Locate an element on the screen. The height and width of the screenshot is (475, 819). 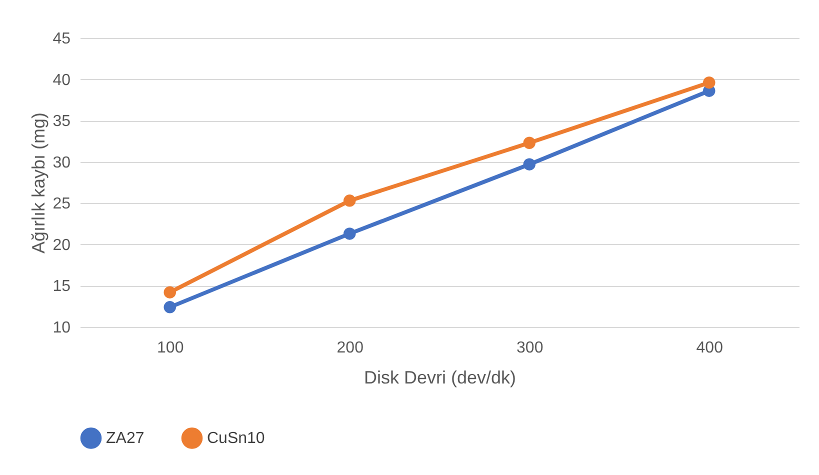
y-tick-label: 20 is located at coordinates (61, 245).